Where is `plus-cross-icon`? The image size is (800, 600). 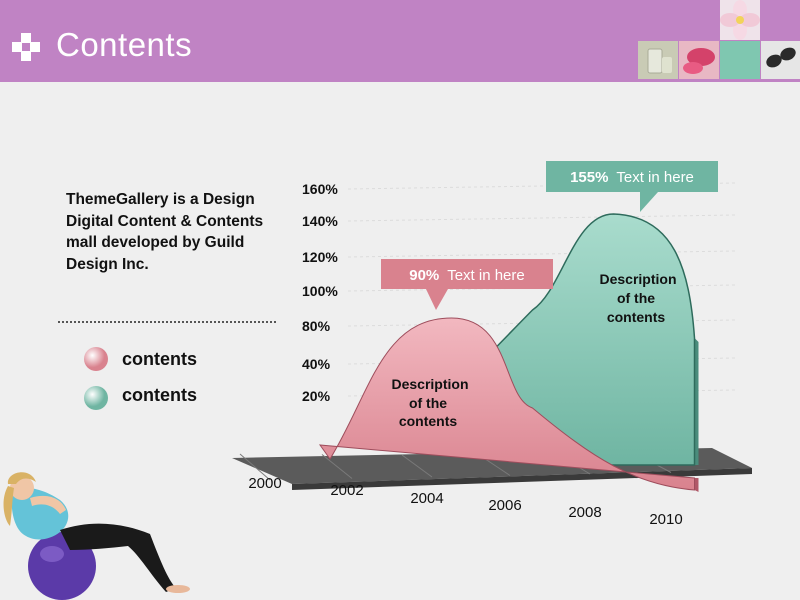
plus-cross-icon is located at coordinates (26, 47).